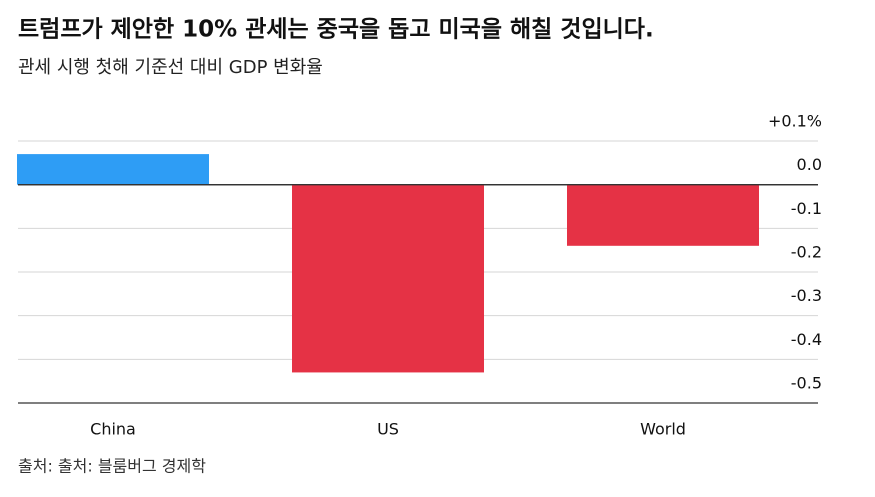  What do you see at coordinates (806, 252) in the screenshot?
I see `y-tick-label: -0.2` at bounding box center [806, 252].